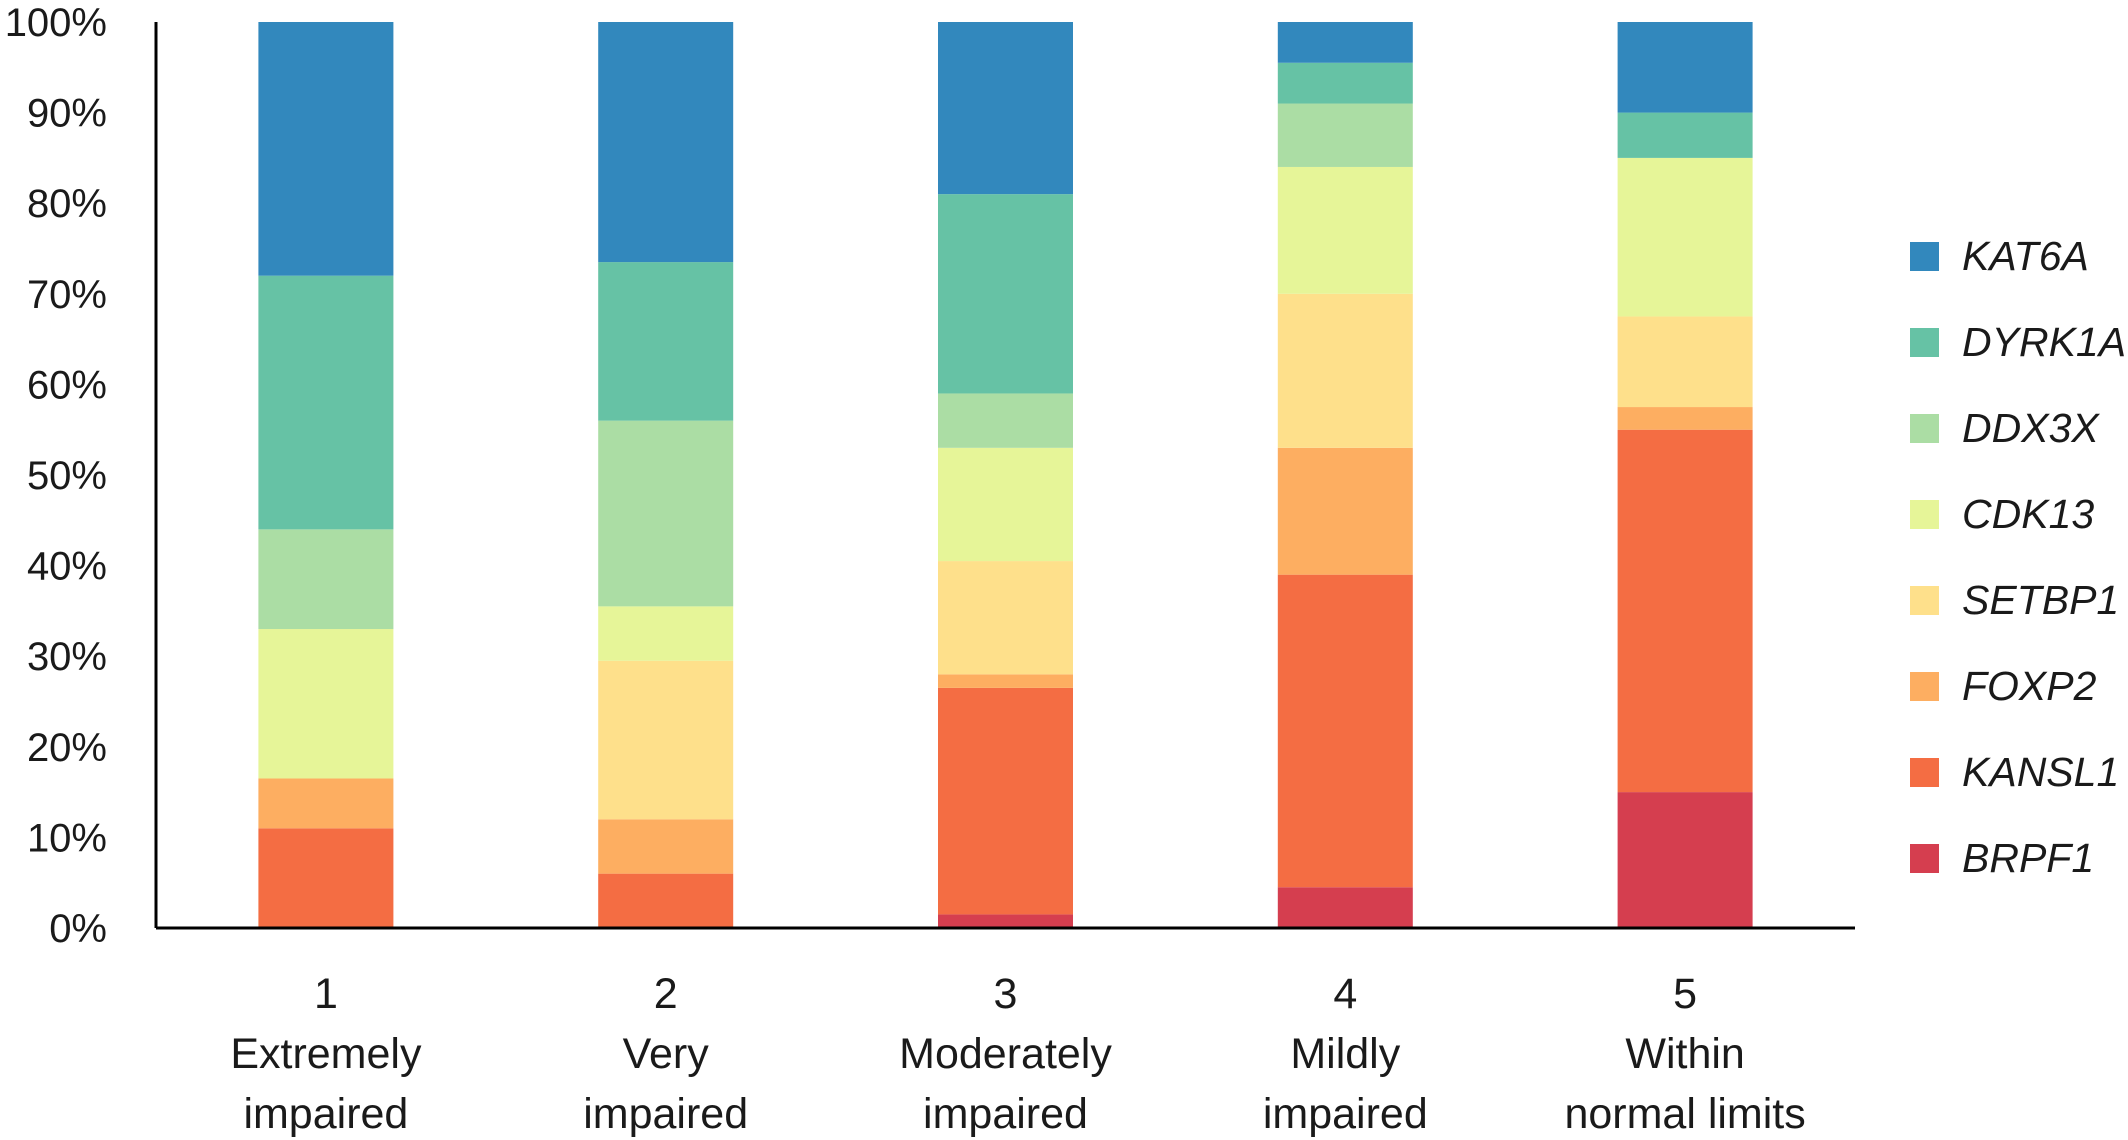 The image size is (2128, 1140). What do you see at coordinates (67, 204) in the screenshot?
I see `y-tick-label: 80%` at bounding box center [67, 204].